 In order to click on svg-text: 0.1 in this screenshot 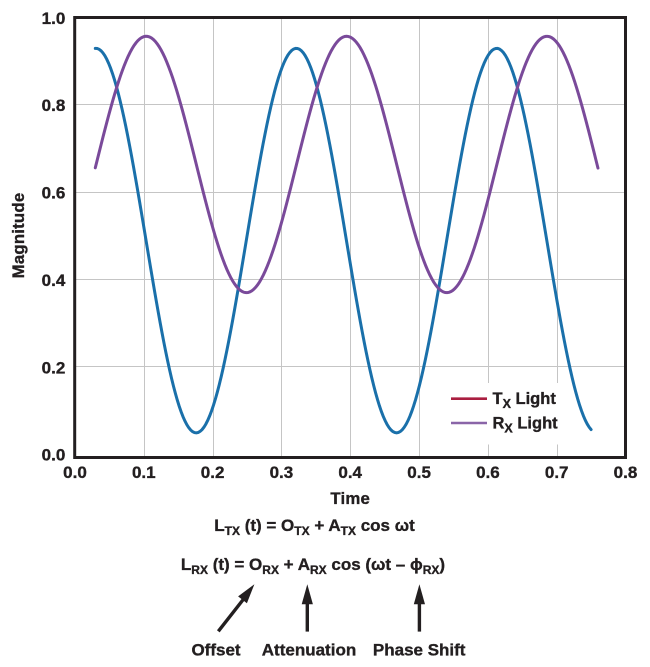, I will do `click(144, 472)`.